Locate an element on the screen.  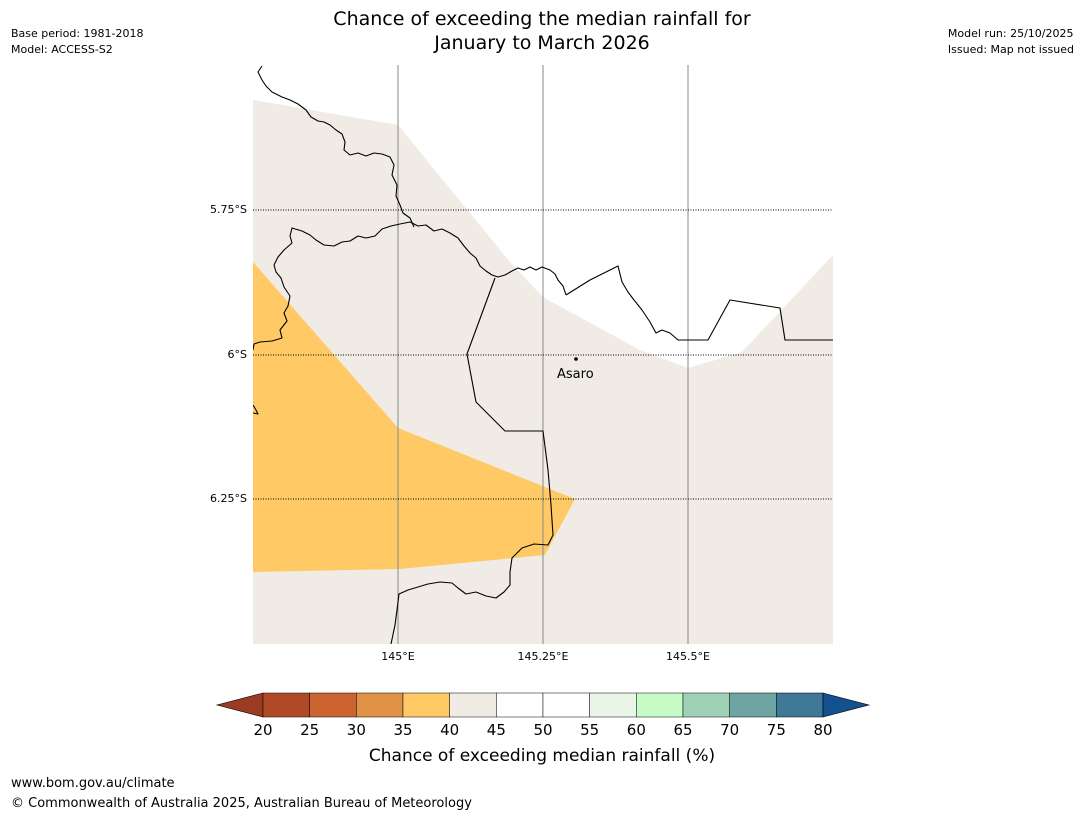
colorbar-tick-labels: 20 25 30 35 40 45 50 55 60 65 70 75 80 is located at coordinates (542, 730).